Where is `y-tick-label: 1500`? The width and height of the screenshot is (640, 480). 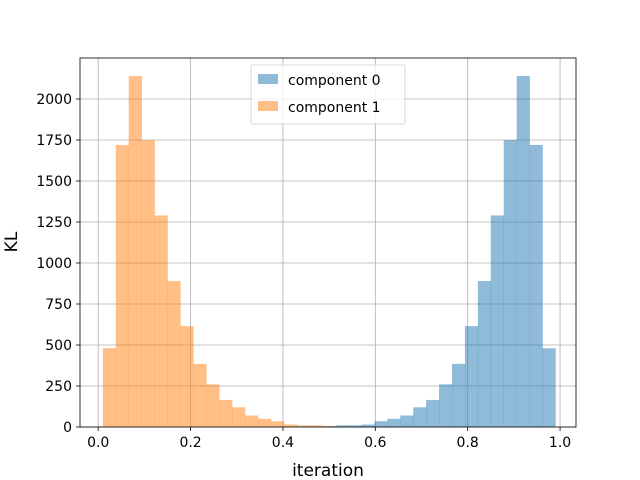
y-tick-label: 1500 is located at coordinates (54, 182).